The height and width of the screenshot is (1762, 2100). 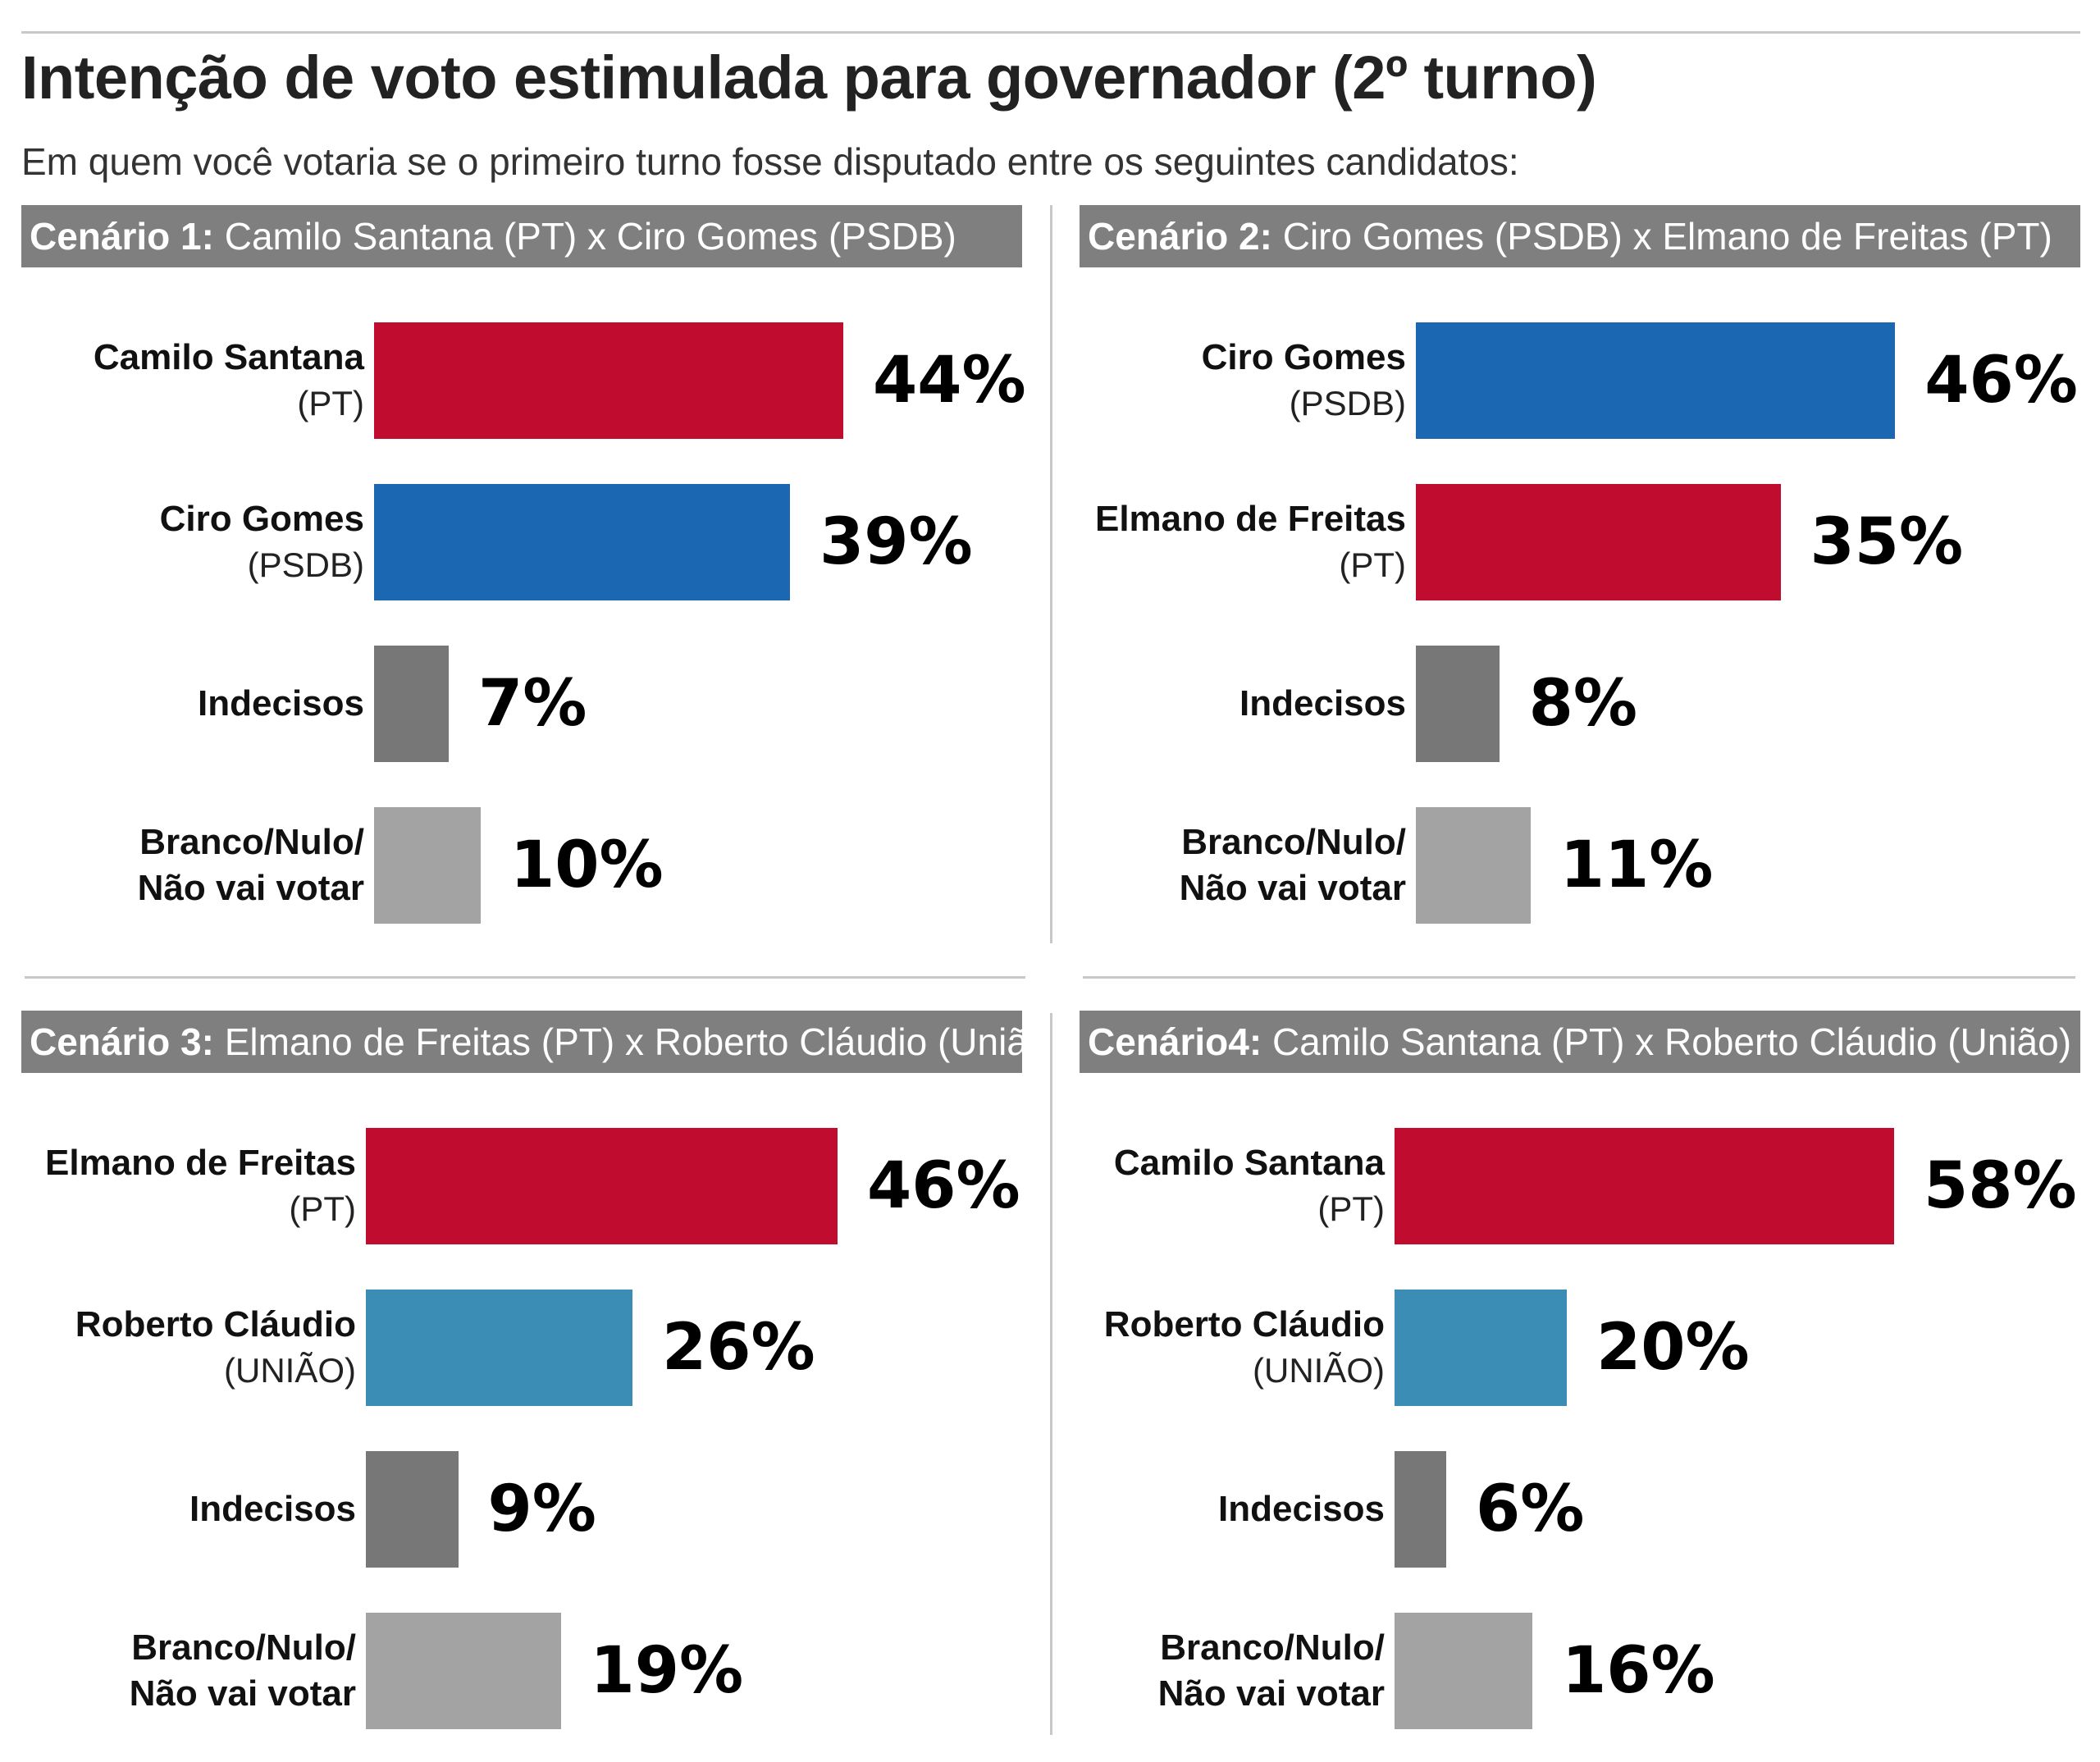 What do you see at coordinates (1673, 1348) in the screenshot?
I see `data-label: 20%` at bounding box center [1673, 1348].